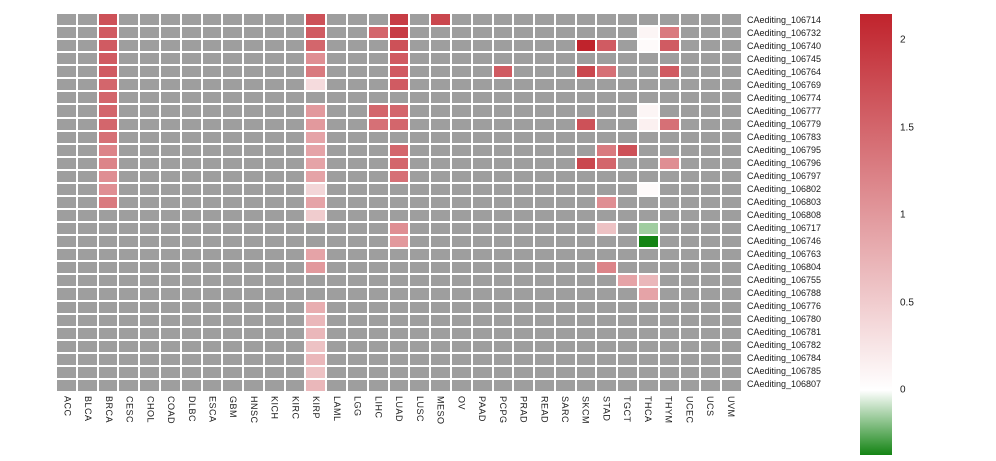 The image size is (996, 461). Describe the element at coordinates (668, 410) in the screenshot. I see `column-label-text: THYM` at that location.